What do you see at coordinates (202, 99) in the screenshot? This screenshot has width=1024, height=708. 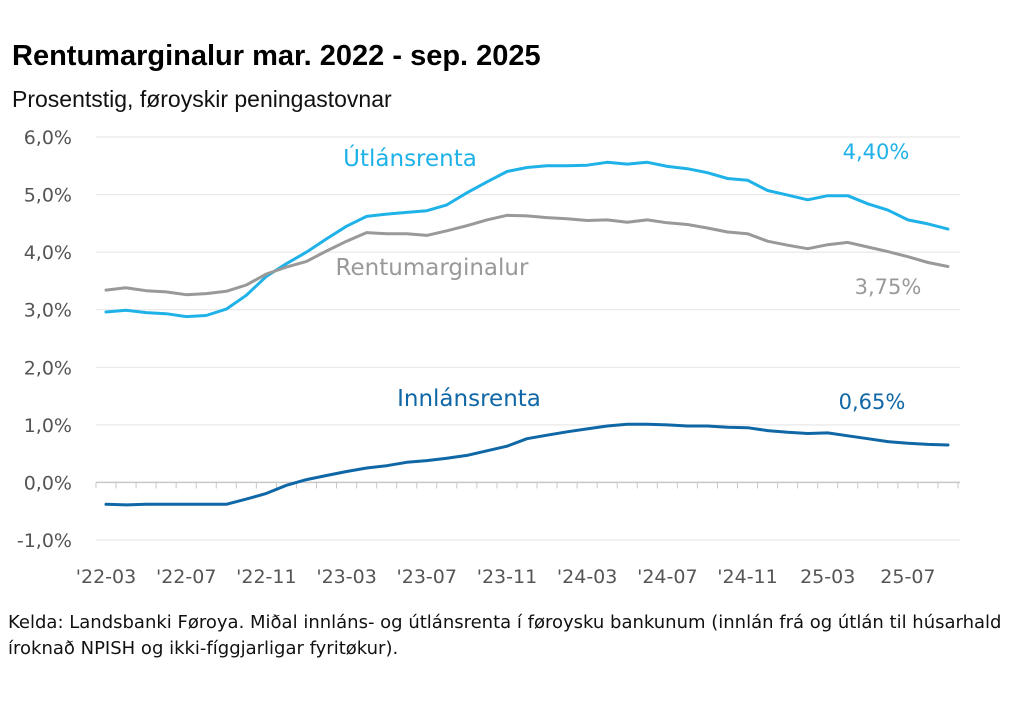 I see `chart-subtitle: Prosentstig, føroyskir peningastovnar` at bounding box center [202, 99].